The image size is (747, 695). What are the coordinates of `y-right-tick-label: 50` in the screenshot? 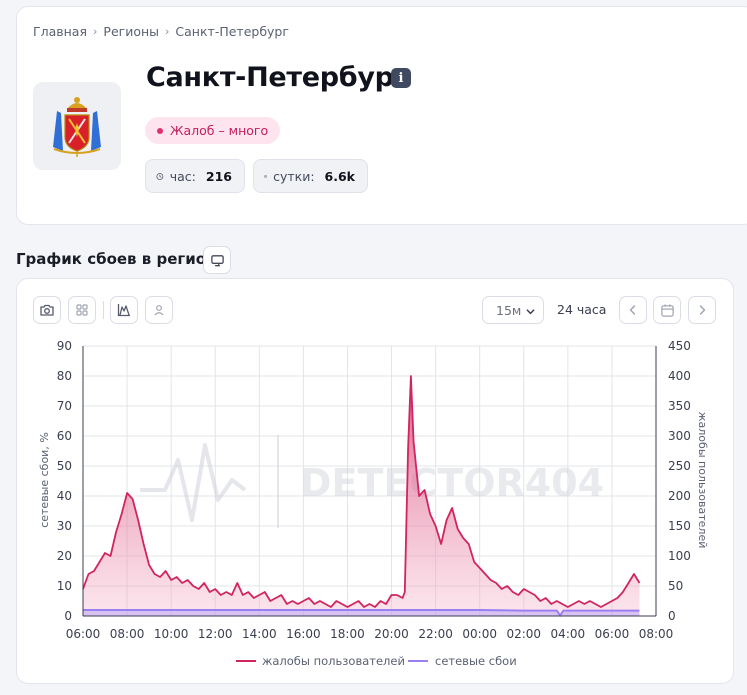 It's located at (675, 586).